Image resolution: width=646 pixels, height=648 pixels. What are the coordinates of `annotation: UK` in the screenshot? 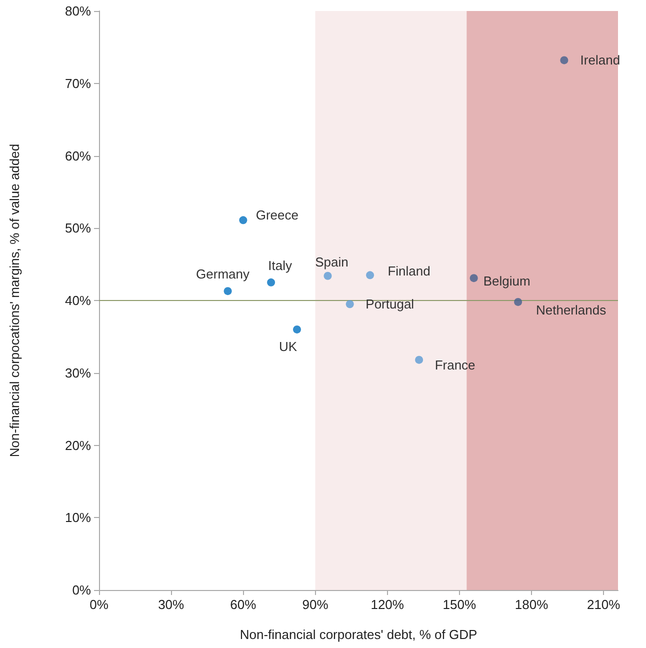 It's located at (288, 346).